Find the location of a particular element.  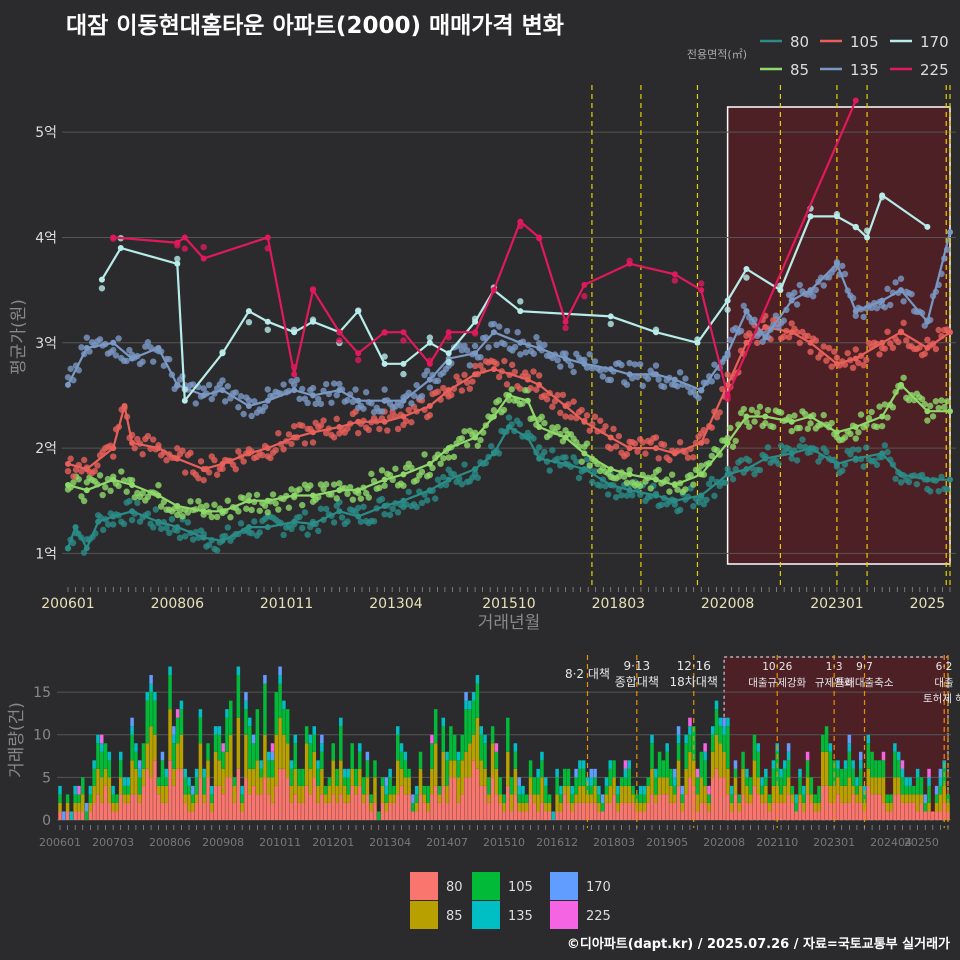

x-axis-title: 거래년월 is located at coordinates (509, 623).